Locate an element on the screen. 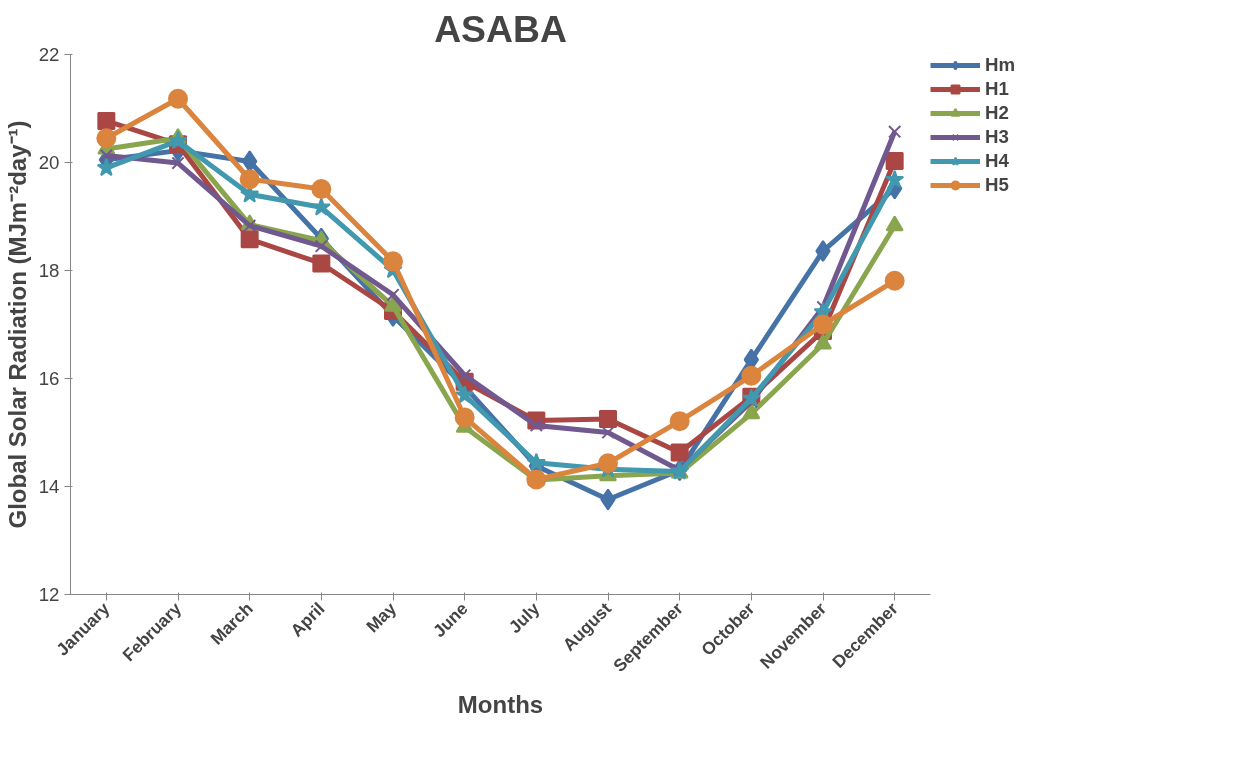 The height and width of the screenshot is (778, 1244). legend-label: H2 is located at coordinates (997, 113).